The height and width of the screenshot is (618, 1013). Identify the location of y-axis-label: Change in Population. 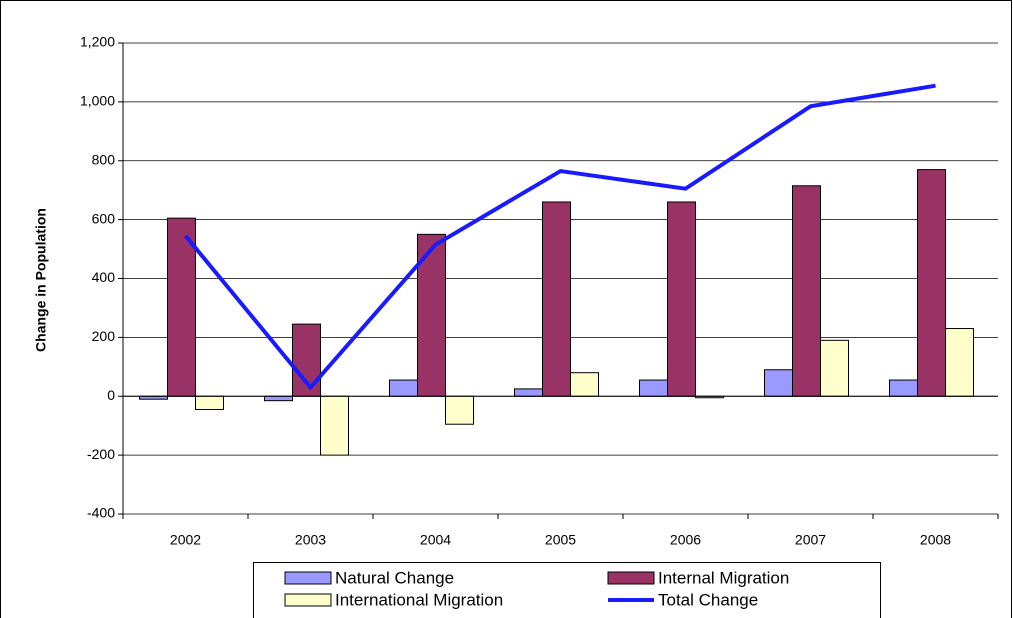
(41, 280).